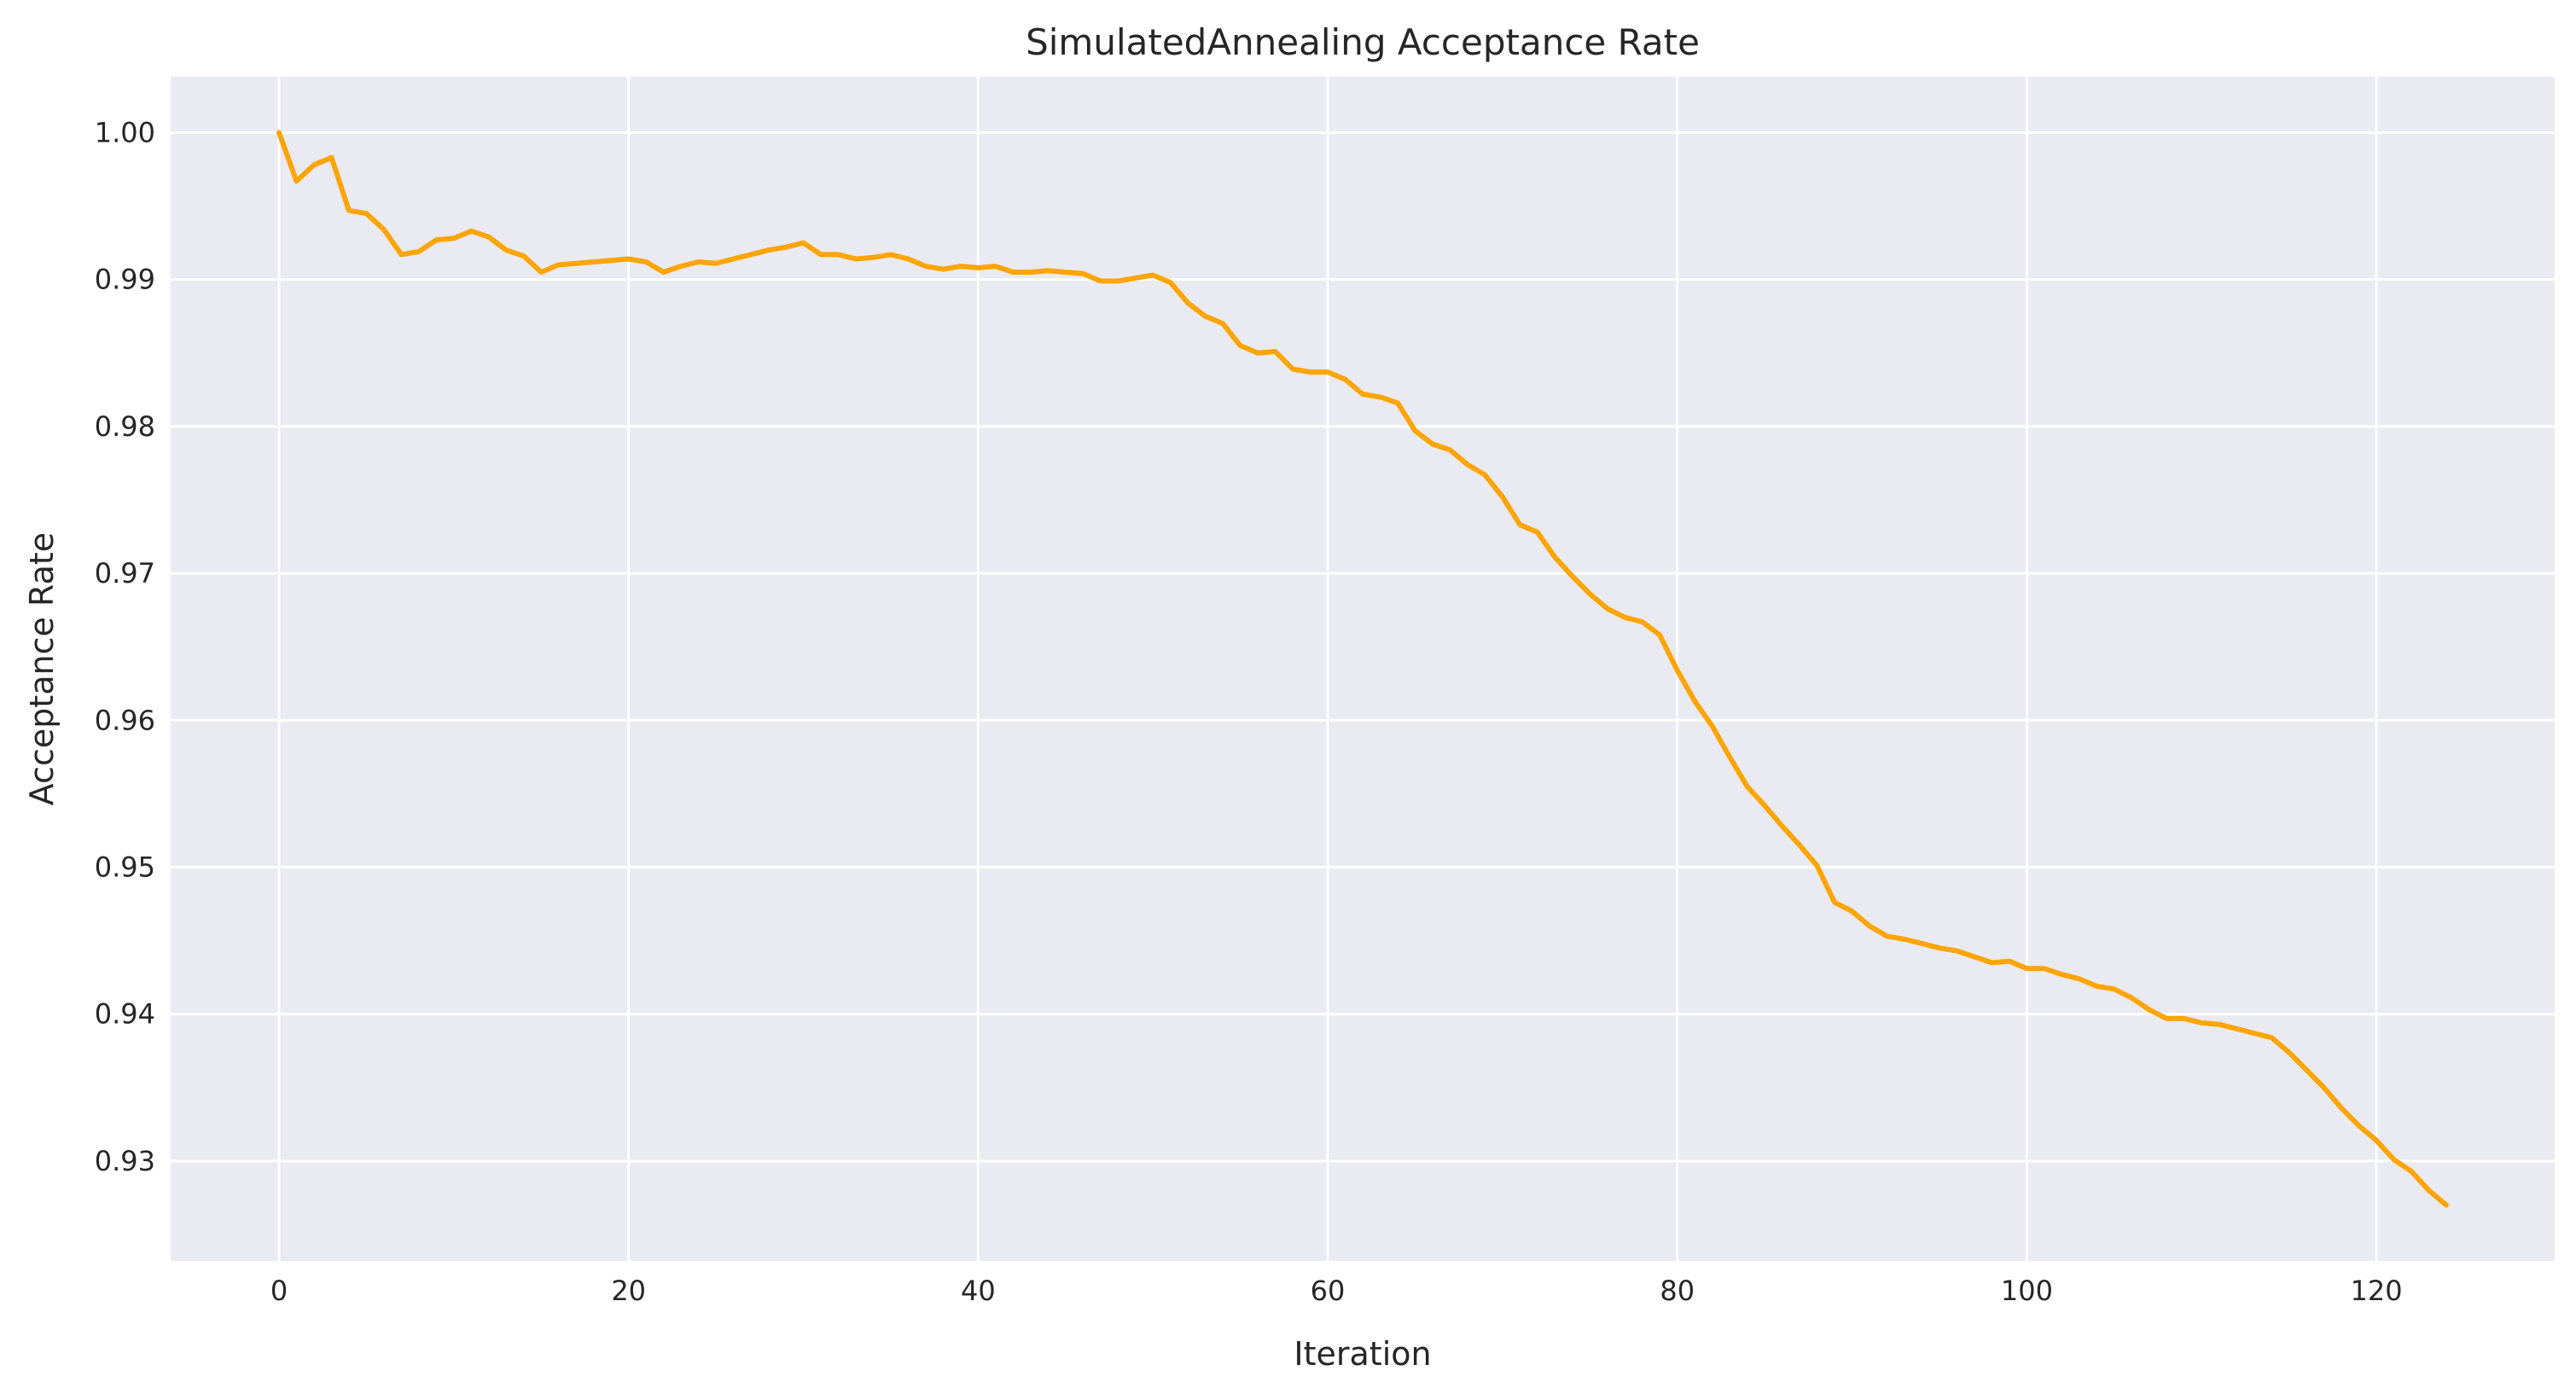 This screenshot has width=2576, height=1394. Describe the element at coordinates (279, 1291) in the screenshot. I see `x-tick-label: 0` at that location.